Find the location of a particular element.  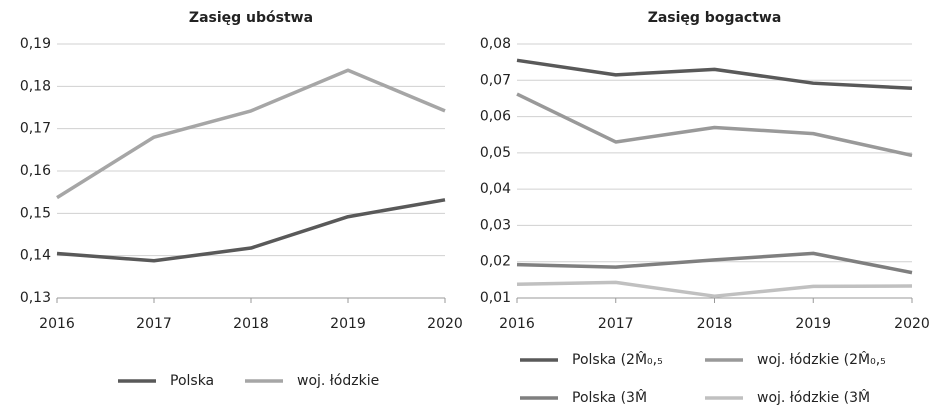

y-tick-label: 0,16 is located at coordinates (35, 171).